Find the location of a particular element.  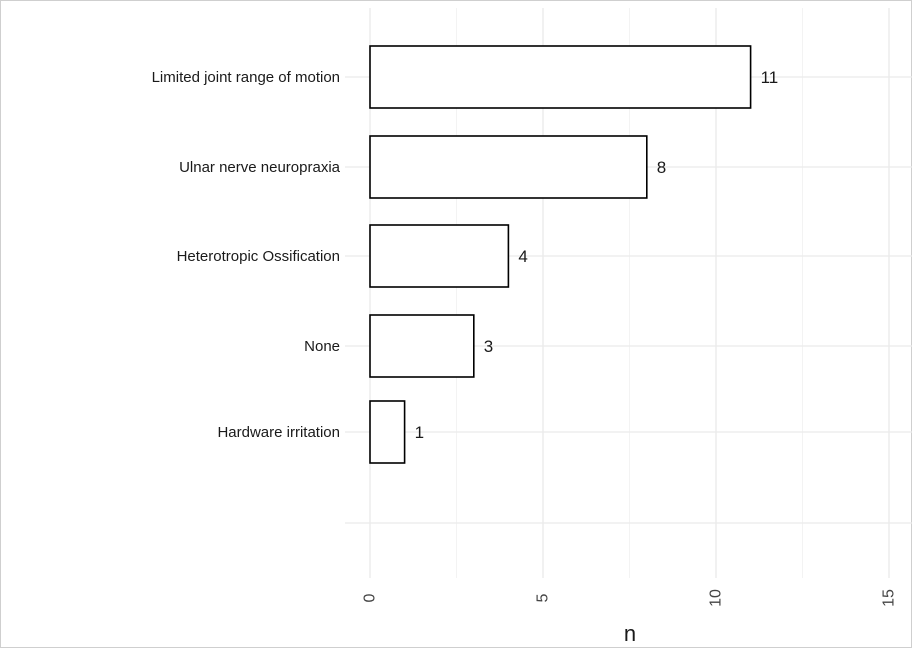

data-label: 1 is located at coordinates (419, 432).